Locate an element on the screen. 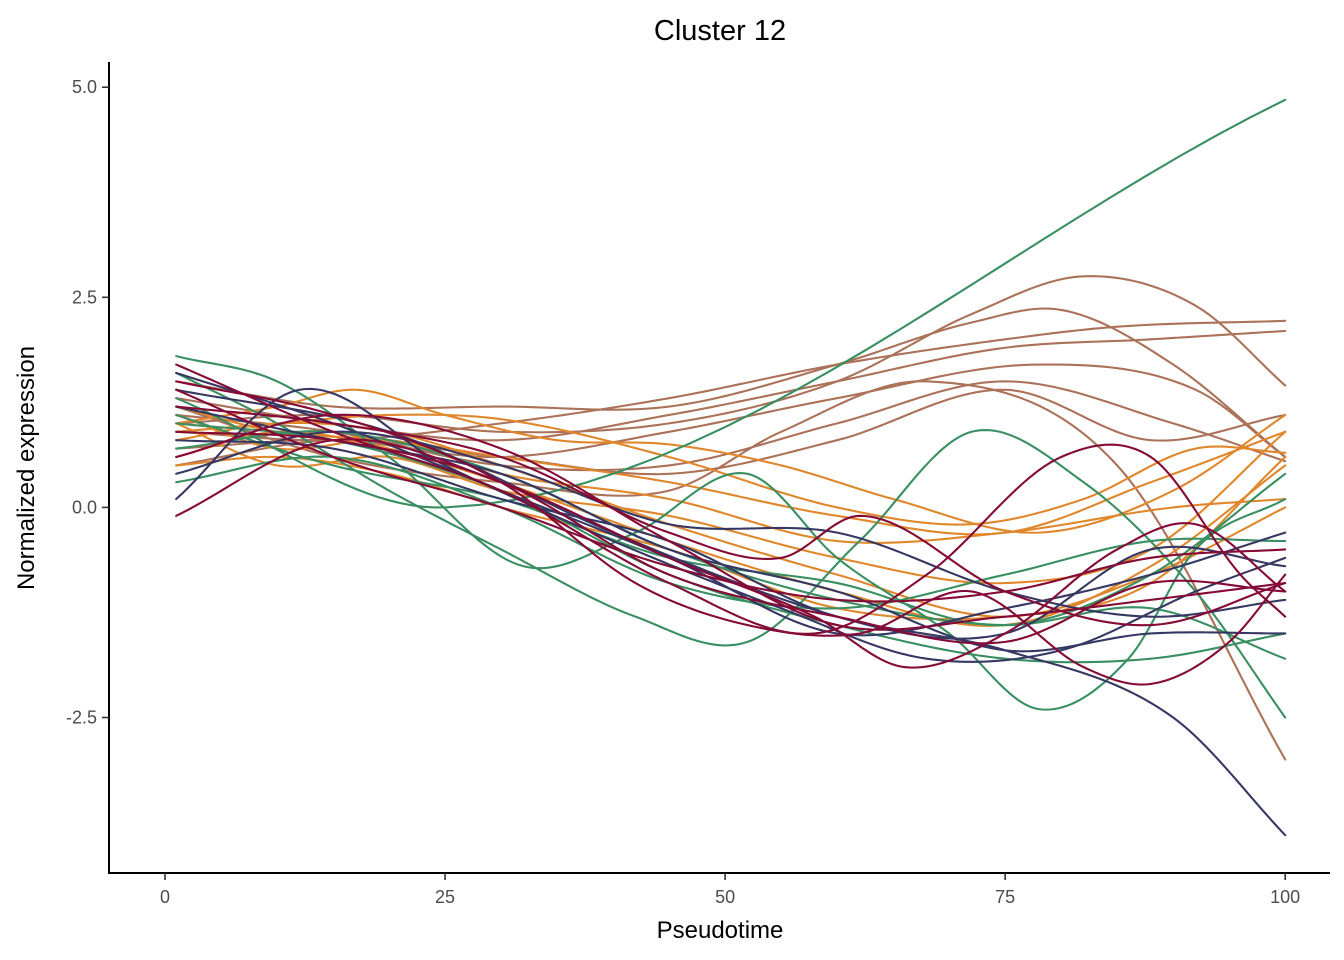  series-line-brown is located at coordinates (731, 354).